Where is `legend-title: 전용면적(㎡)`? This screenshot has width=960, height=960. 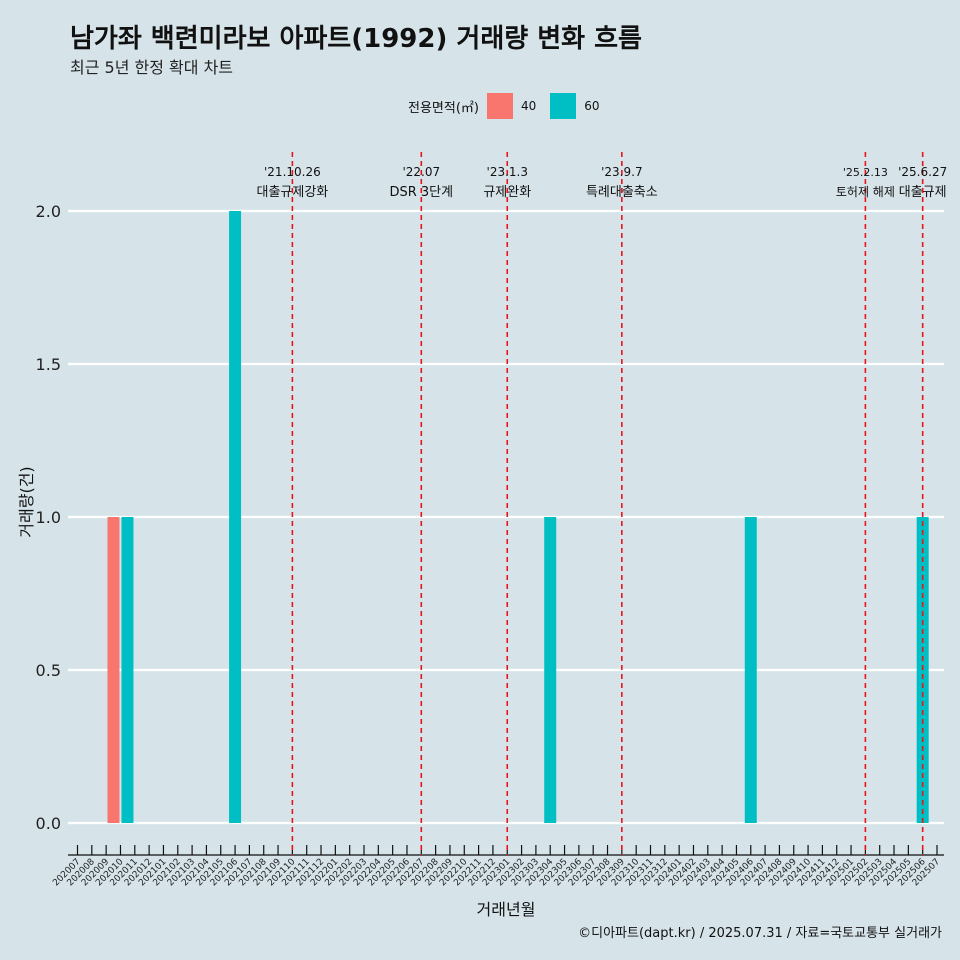 legend-title: 전용면적(㎡) is located at coordinates (443, 108).